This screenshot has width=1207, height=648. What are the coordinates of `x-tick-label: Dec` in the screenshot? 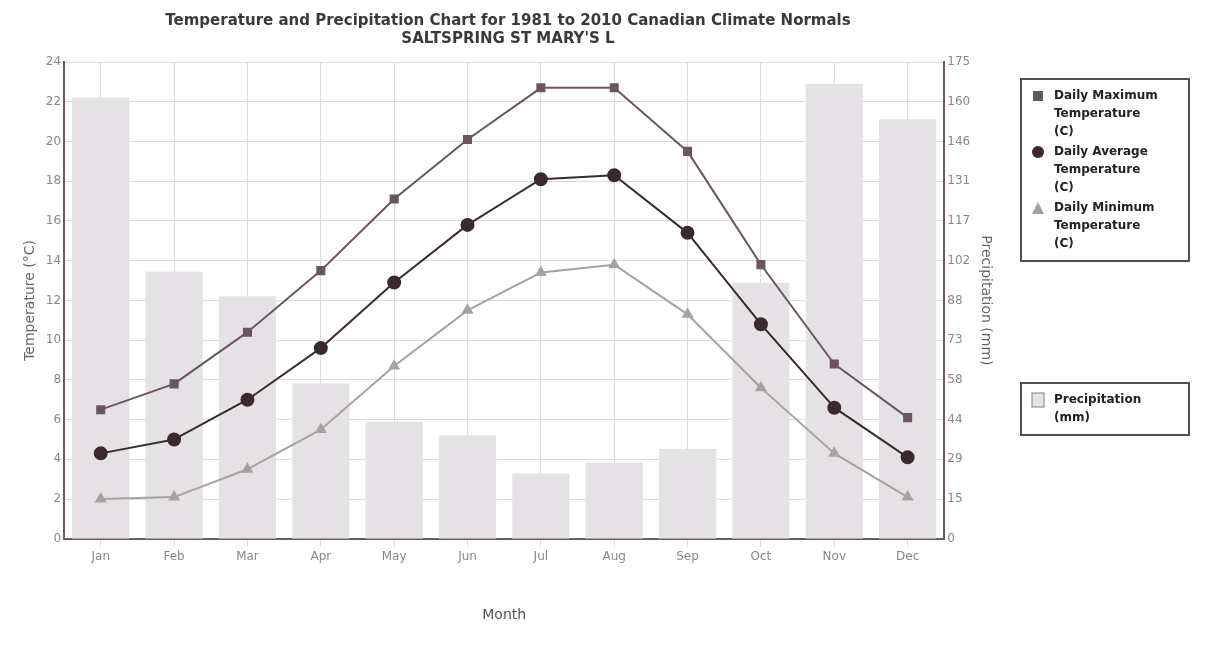 It's located at (908, 556).